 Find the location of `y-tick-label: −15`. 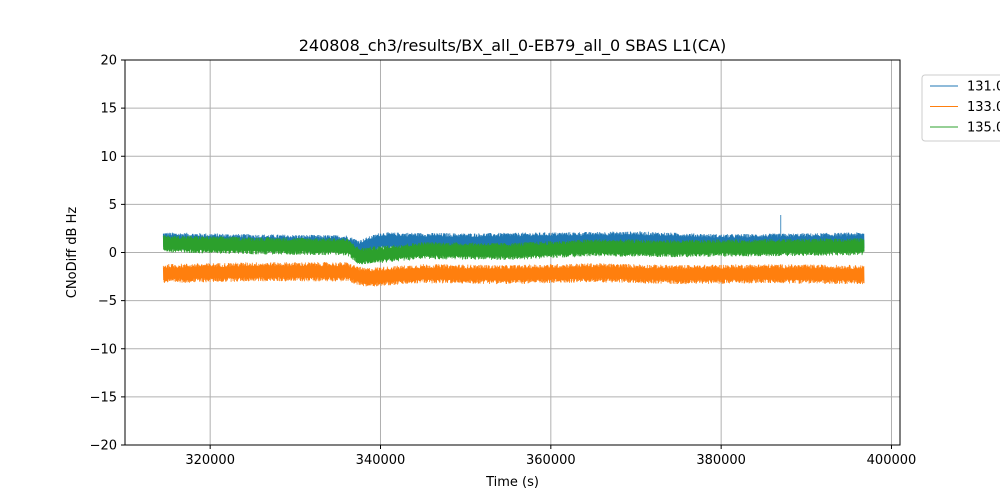

y-tick-label: −15 is located at coordinates (103, 397).